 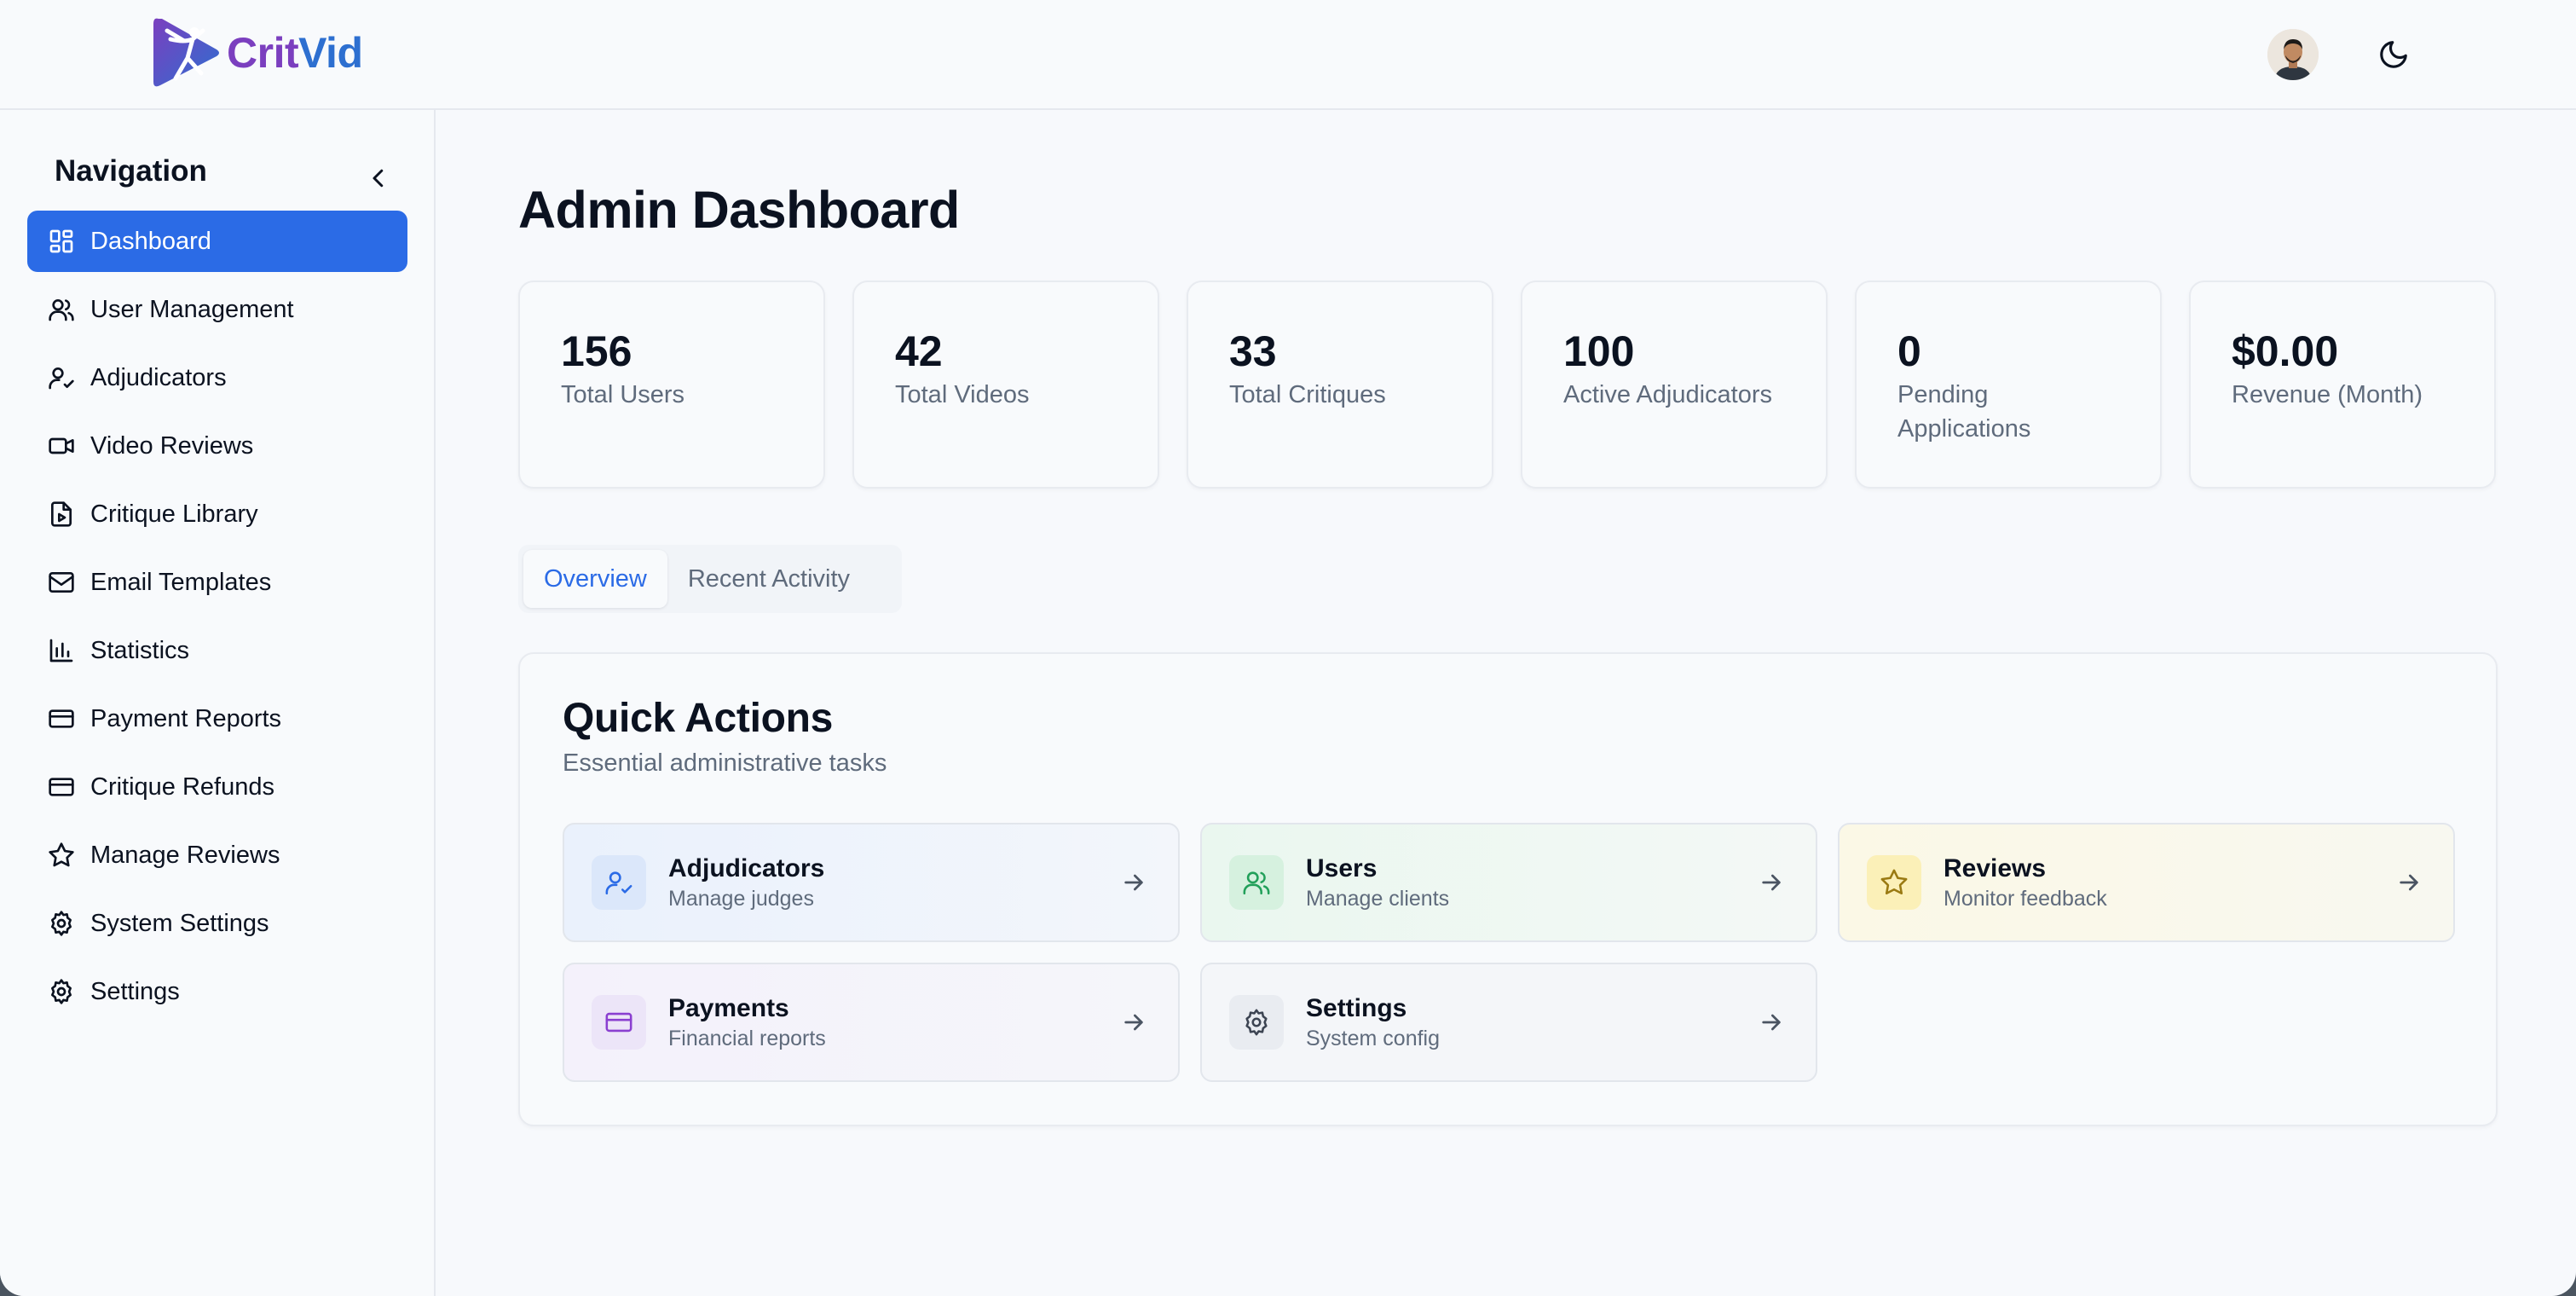 What do you see at coordinates (623, 394) in the screenshot?
I see `stat-label: Total Users` at bounding box center [623, 394].